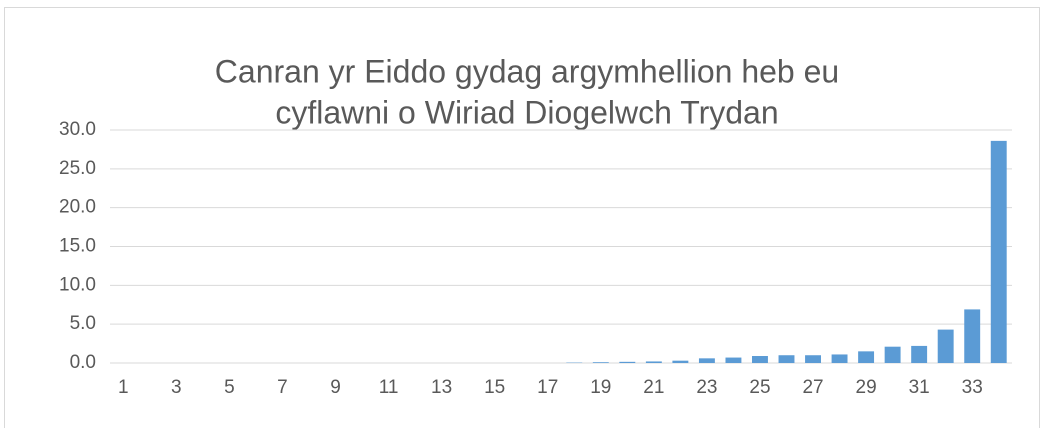  Describe the element at coordinates (389, 387) in the screenshot. I see `x-tick-label: 11` at that location.